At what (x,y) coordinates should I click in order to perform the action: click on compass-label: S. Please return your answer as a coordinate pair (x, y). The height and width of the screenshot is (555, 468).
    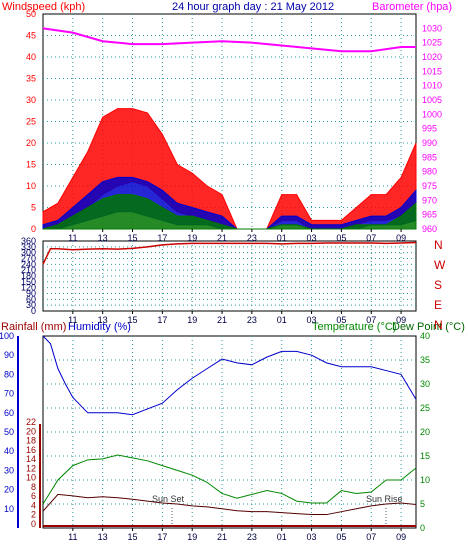
    Looking at the image, I should click on (438, 285).